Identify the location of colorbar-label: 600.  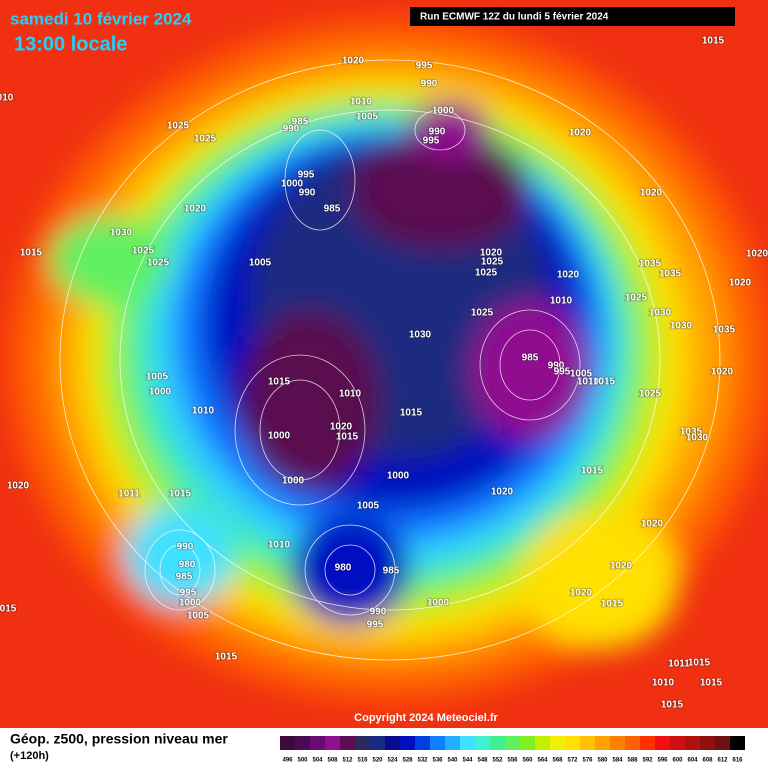
(677, 761).